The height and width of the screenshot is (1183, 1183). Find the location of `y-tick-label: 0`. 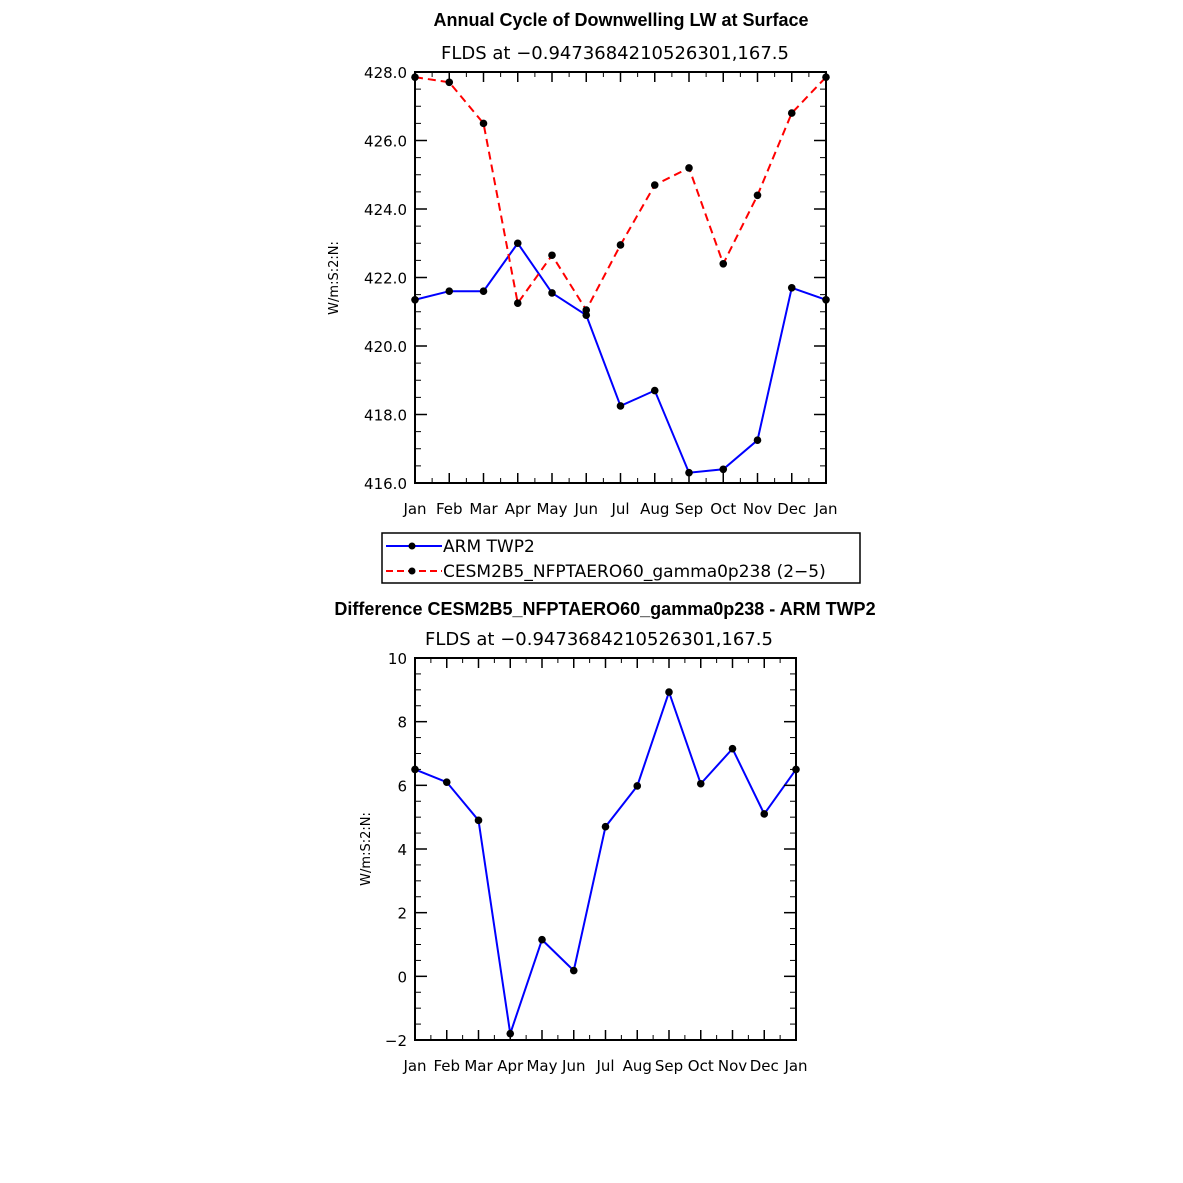

y-tick-label: 0 is located at coordinates (402, 977).